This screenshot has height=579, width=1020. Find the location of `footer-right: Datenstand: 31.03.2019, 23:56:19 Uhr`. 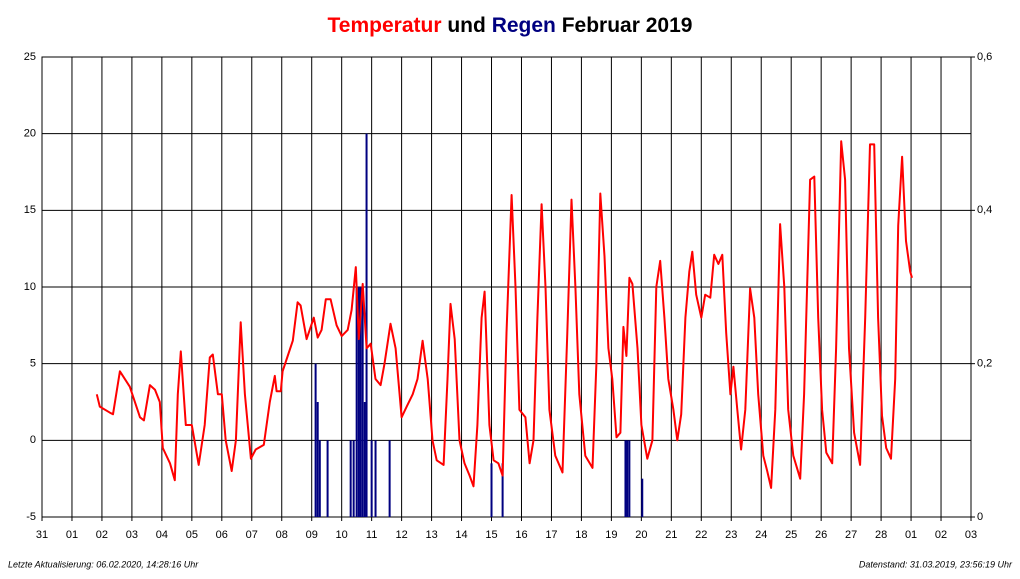

footer-right: Datenstand: 31.03.2019, 23:56:19 Uhr is located at coordinates (936, 564).